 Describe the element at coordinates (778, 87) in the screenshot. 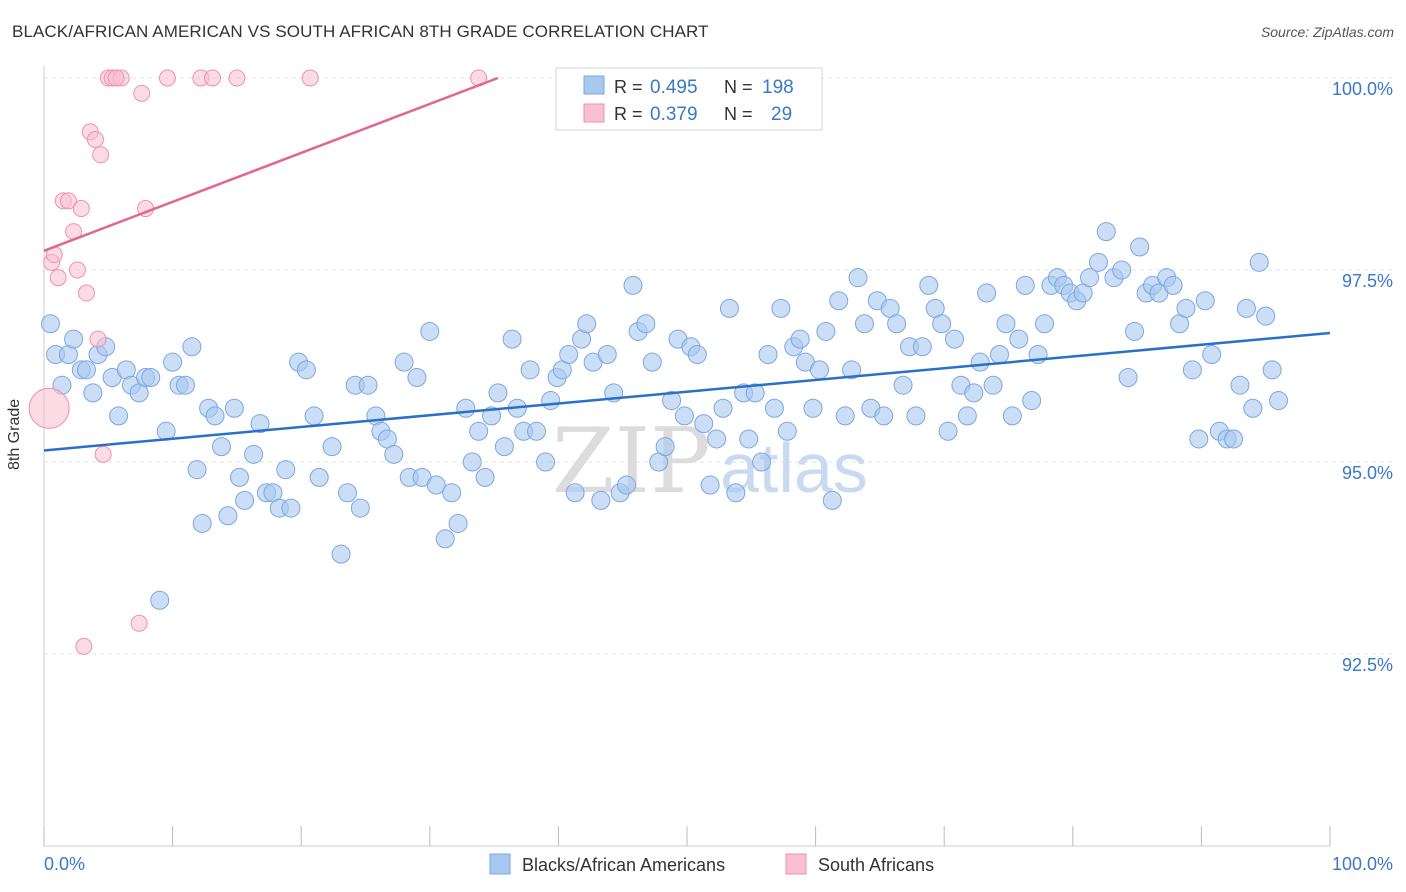

I see `legend-n-value-1: 198` at that location.